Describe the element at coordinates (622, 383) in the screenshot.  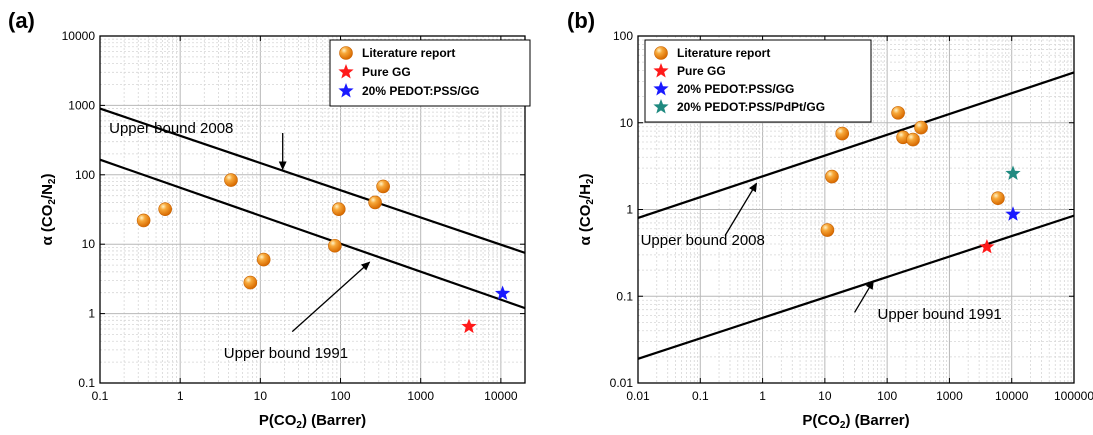
I see `y-tick-label: 0.01` at that location.